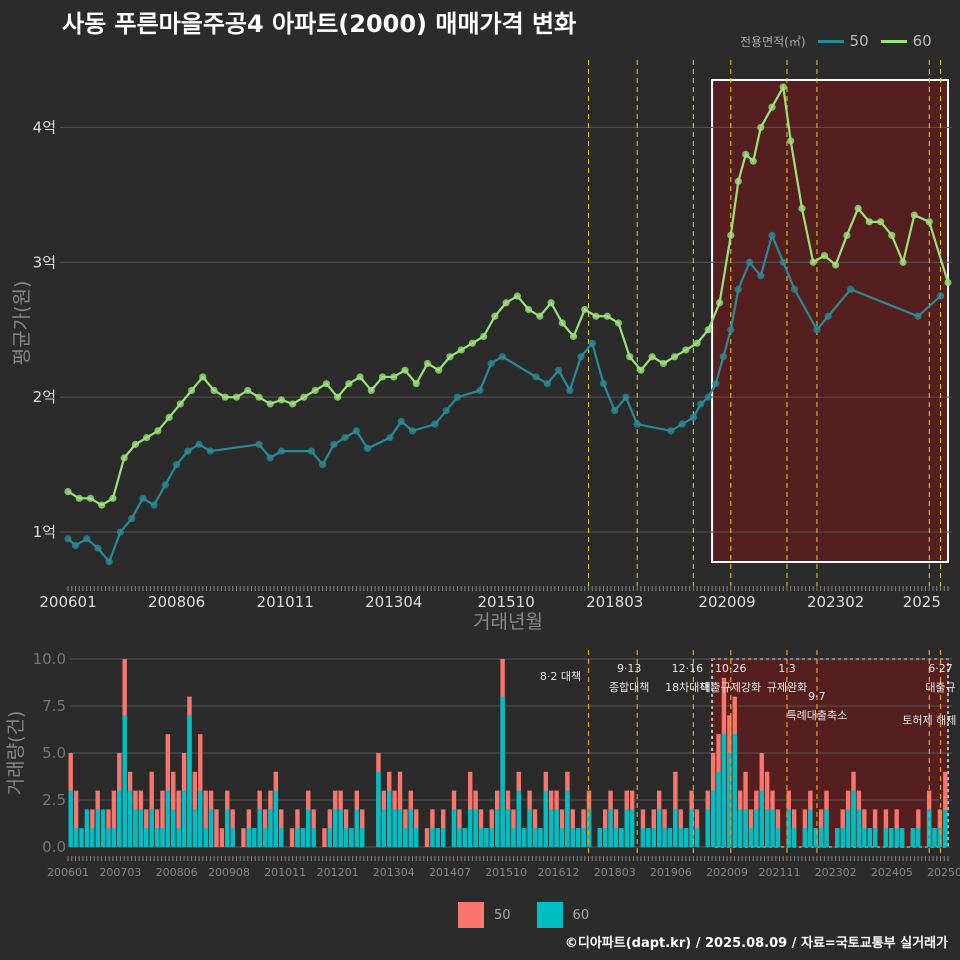 The height and width of the screenshot is (960, 960). Describe the element at coordinates (54, 800) in the screenshot. I see `volume-y-tick-label: 2.5` at that location.